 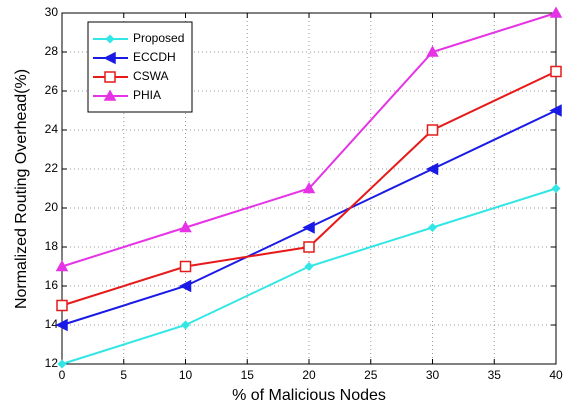 I want to click on x-tick-label: 25, so click(x=371, y=375).